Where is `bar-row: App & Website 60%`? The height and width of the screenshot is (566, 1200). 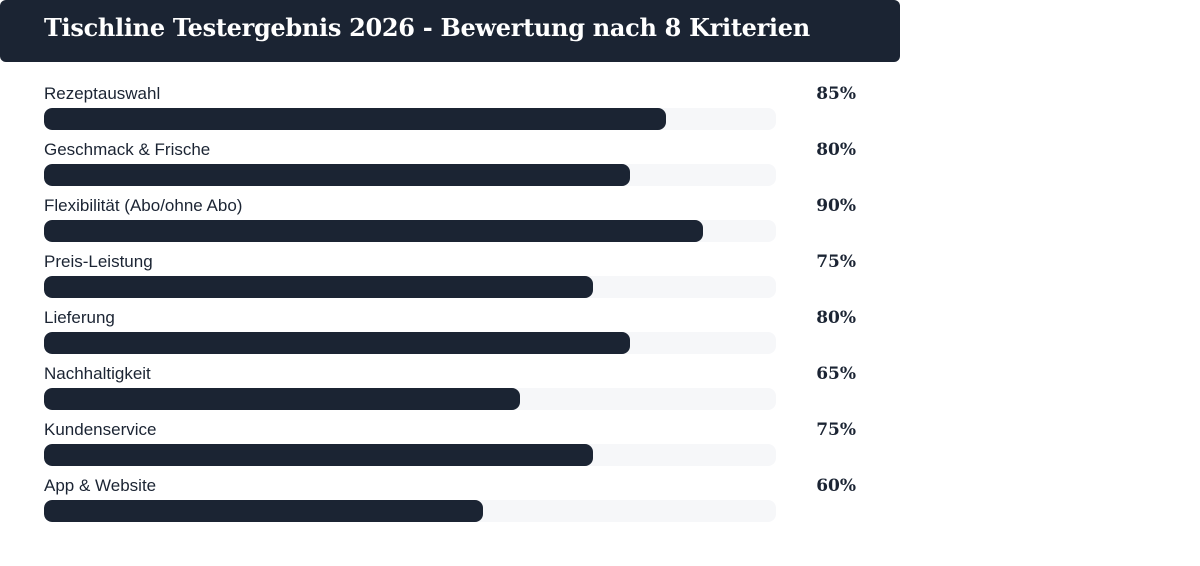 bar-row: App & Website 60% is located at coordinates (454, 502).